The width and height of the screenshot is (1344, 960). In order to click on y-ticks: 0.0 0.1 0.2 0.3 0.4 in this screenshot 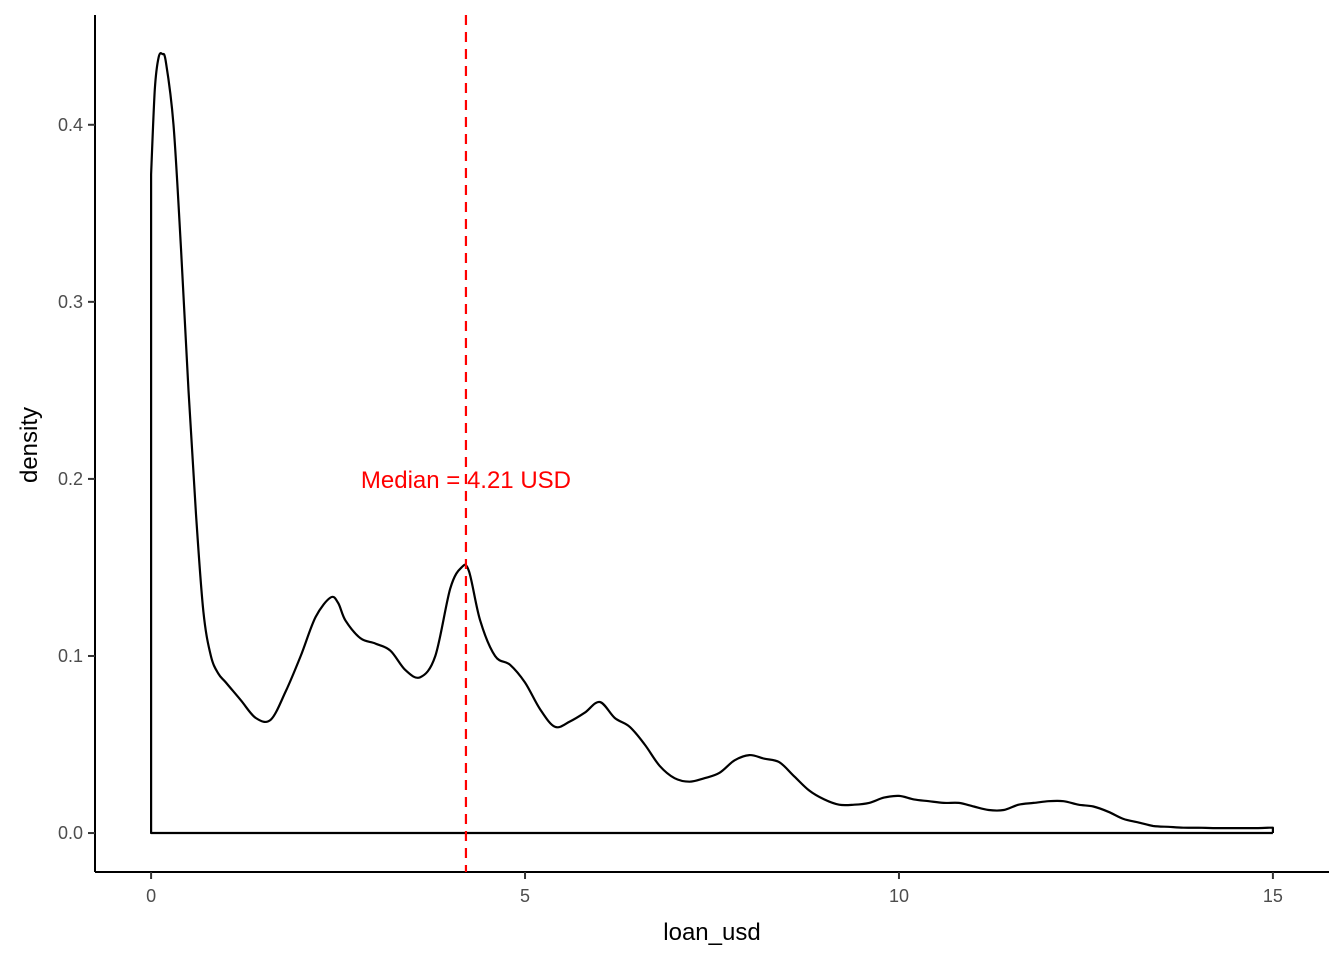, I will do `click(76, 479)`.